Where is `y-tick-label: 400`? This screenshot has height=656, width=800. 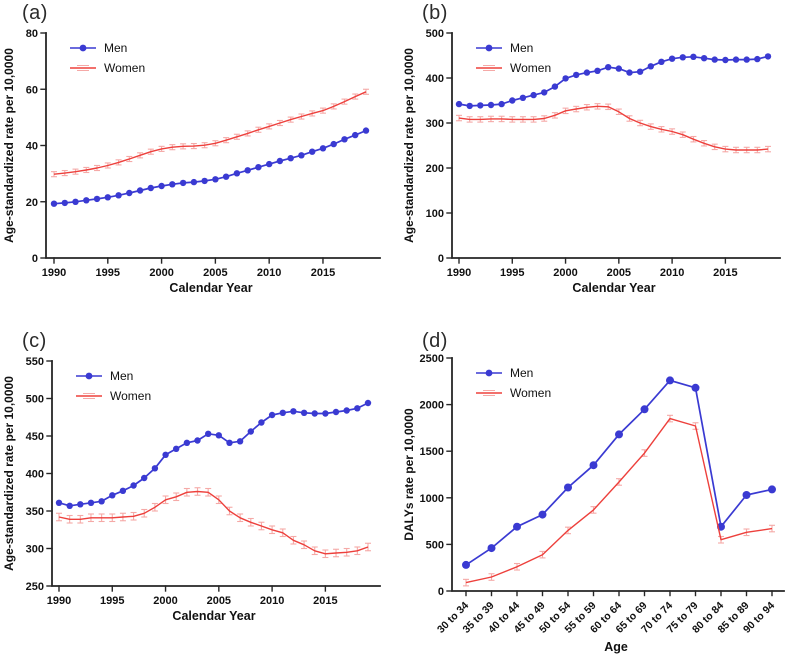 y-tick-label: 400 is located at coordinates (435, 79).